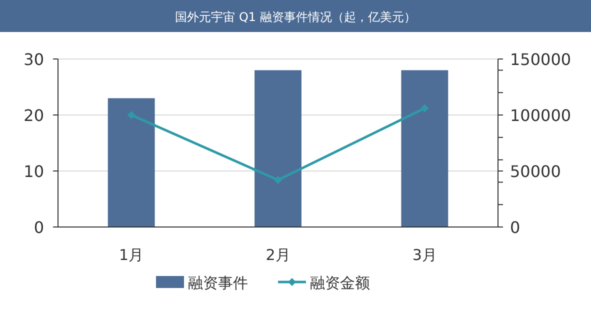  What do you see at coordinates (34, 59) in the screenshot?
I see `y-tick-label: 30` at bounding box center [34, 59].